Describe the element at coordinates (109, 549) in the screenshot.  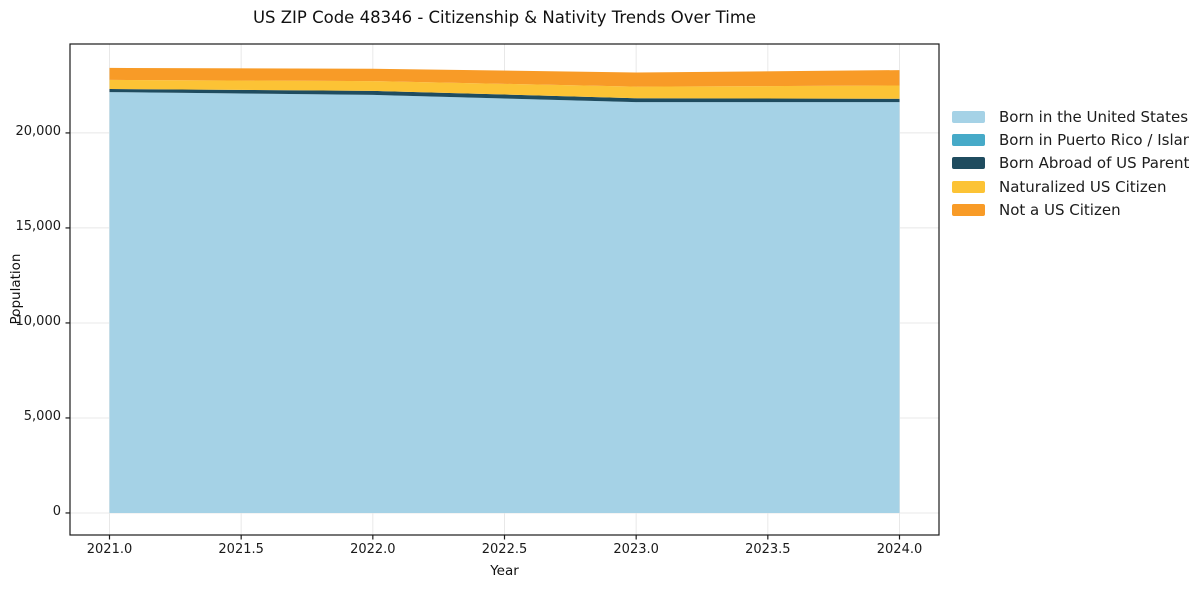
I see `x-tick-label: 2021.0` at that location.